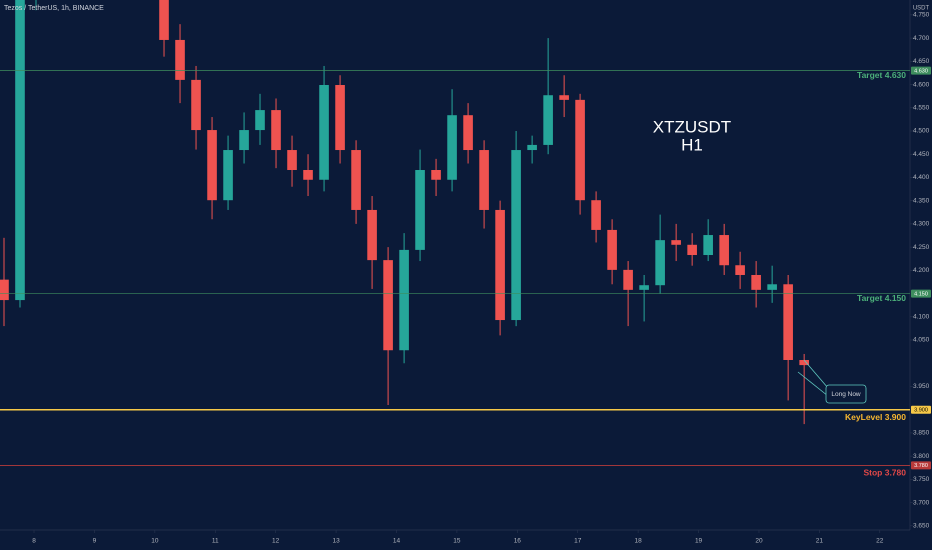 Image resolution: width=932 pixels, height=550 pixels. I want to click on level-badge-label: 4.150, so click(921, 294).